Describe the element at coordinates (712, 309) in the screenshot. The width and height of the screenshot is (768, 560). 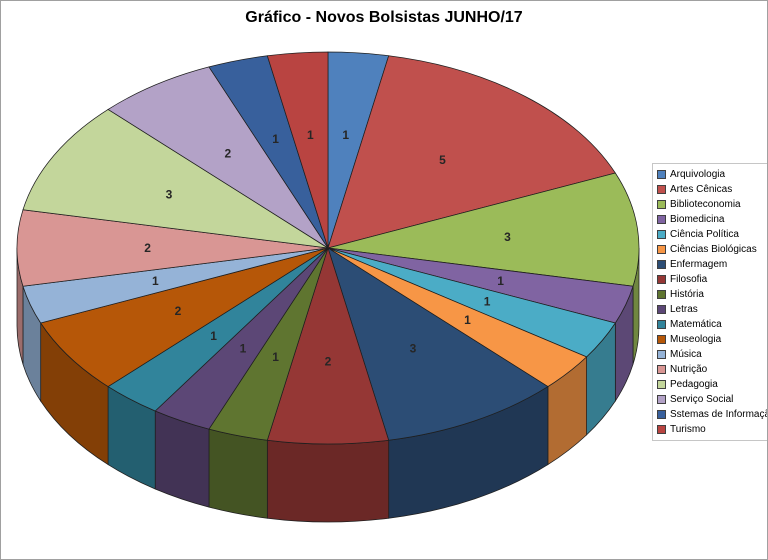
I see `legend-item: Letras` at that location.